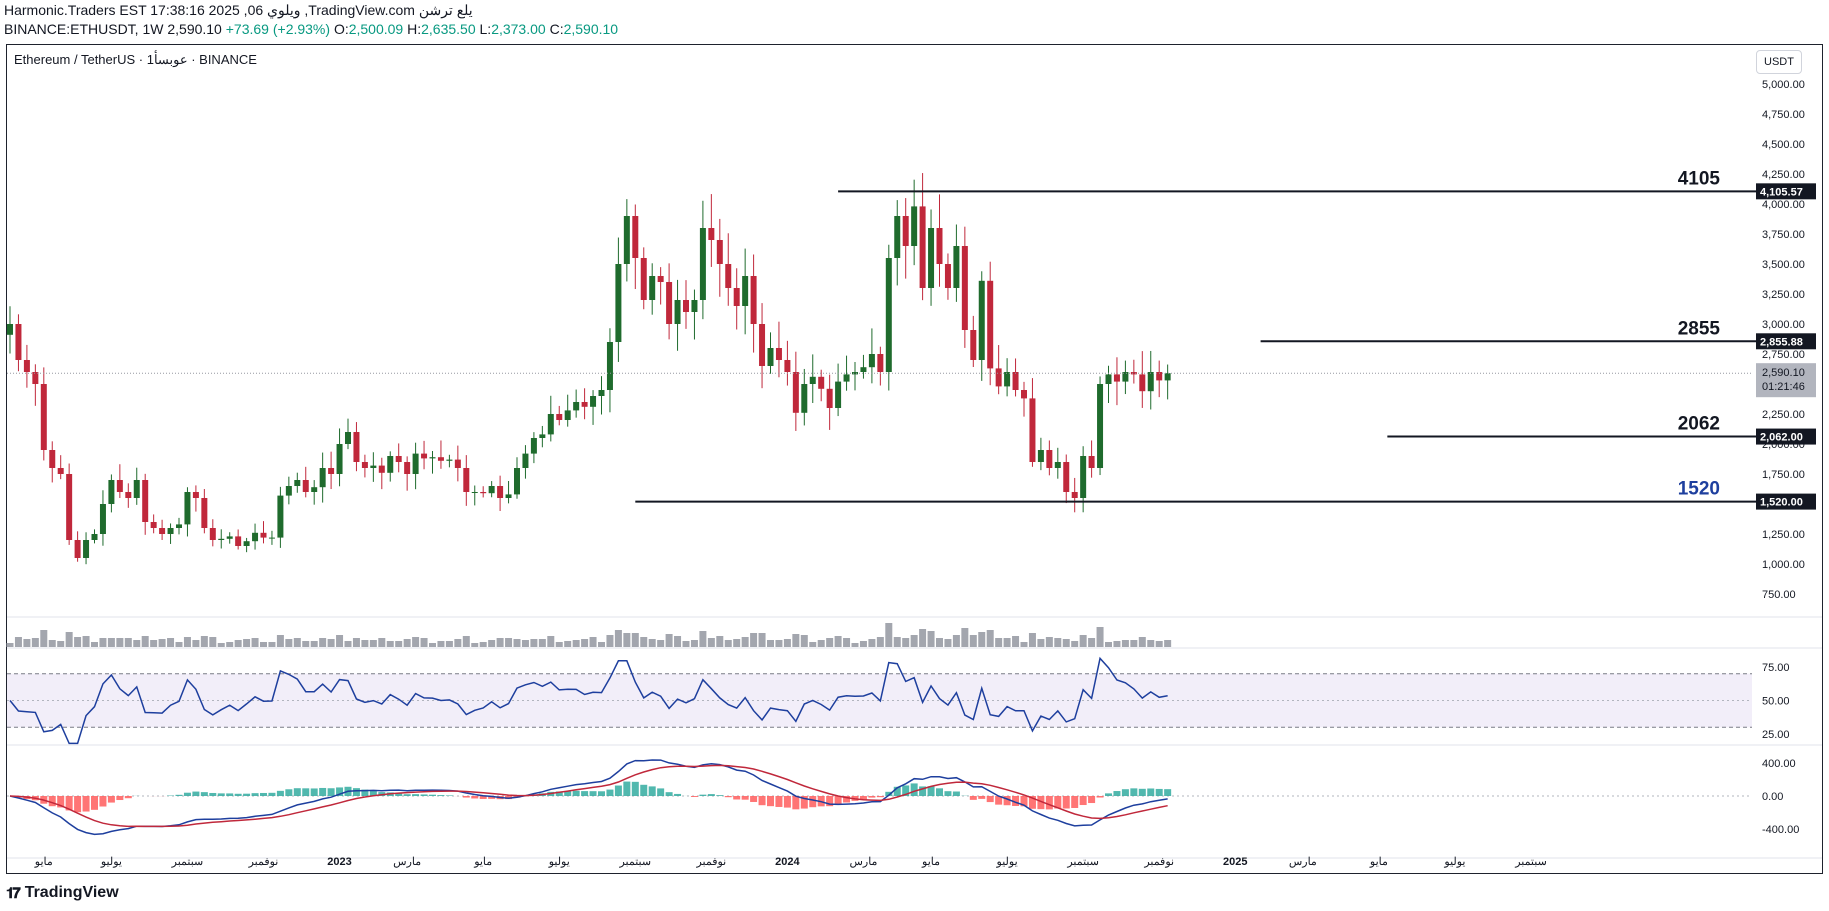 Image resolution: width=1829 pixels, height=911 pixels. I want to click on symbol-info: BINANCE:ETHUSDT, 1W 2,590.10, so click(113, 29).